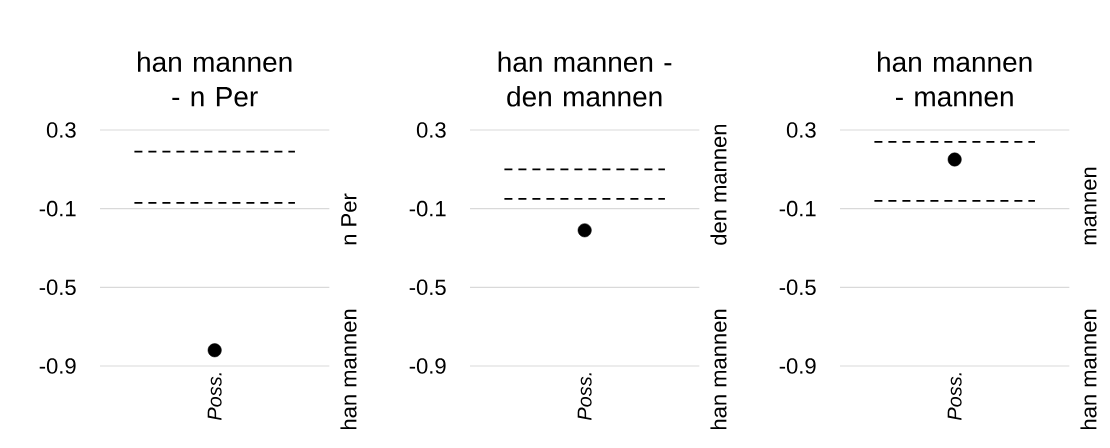  I want to click on text: den mannen, so click(718, 184).